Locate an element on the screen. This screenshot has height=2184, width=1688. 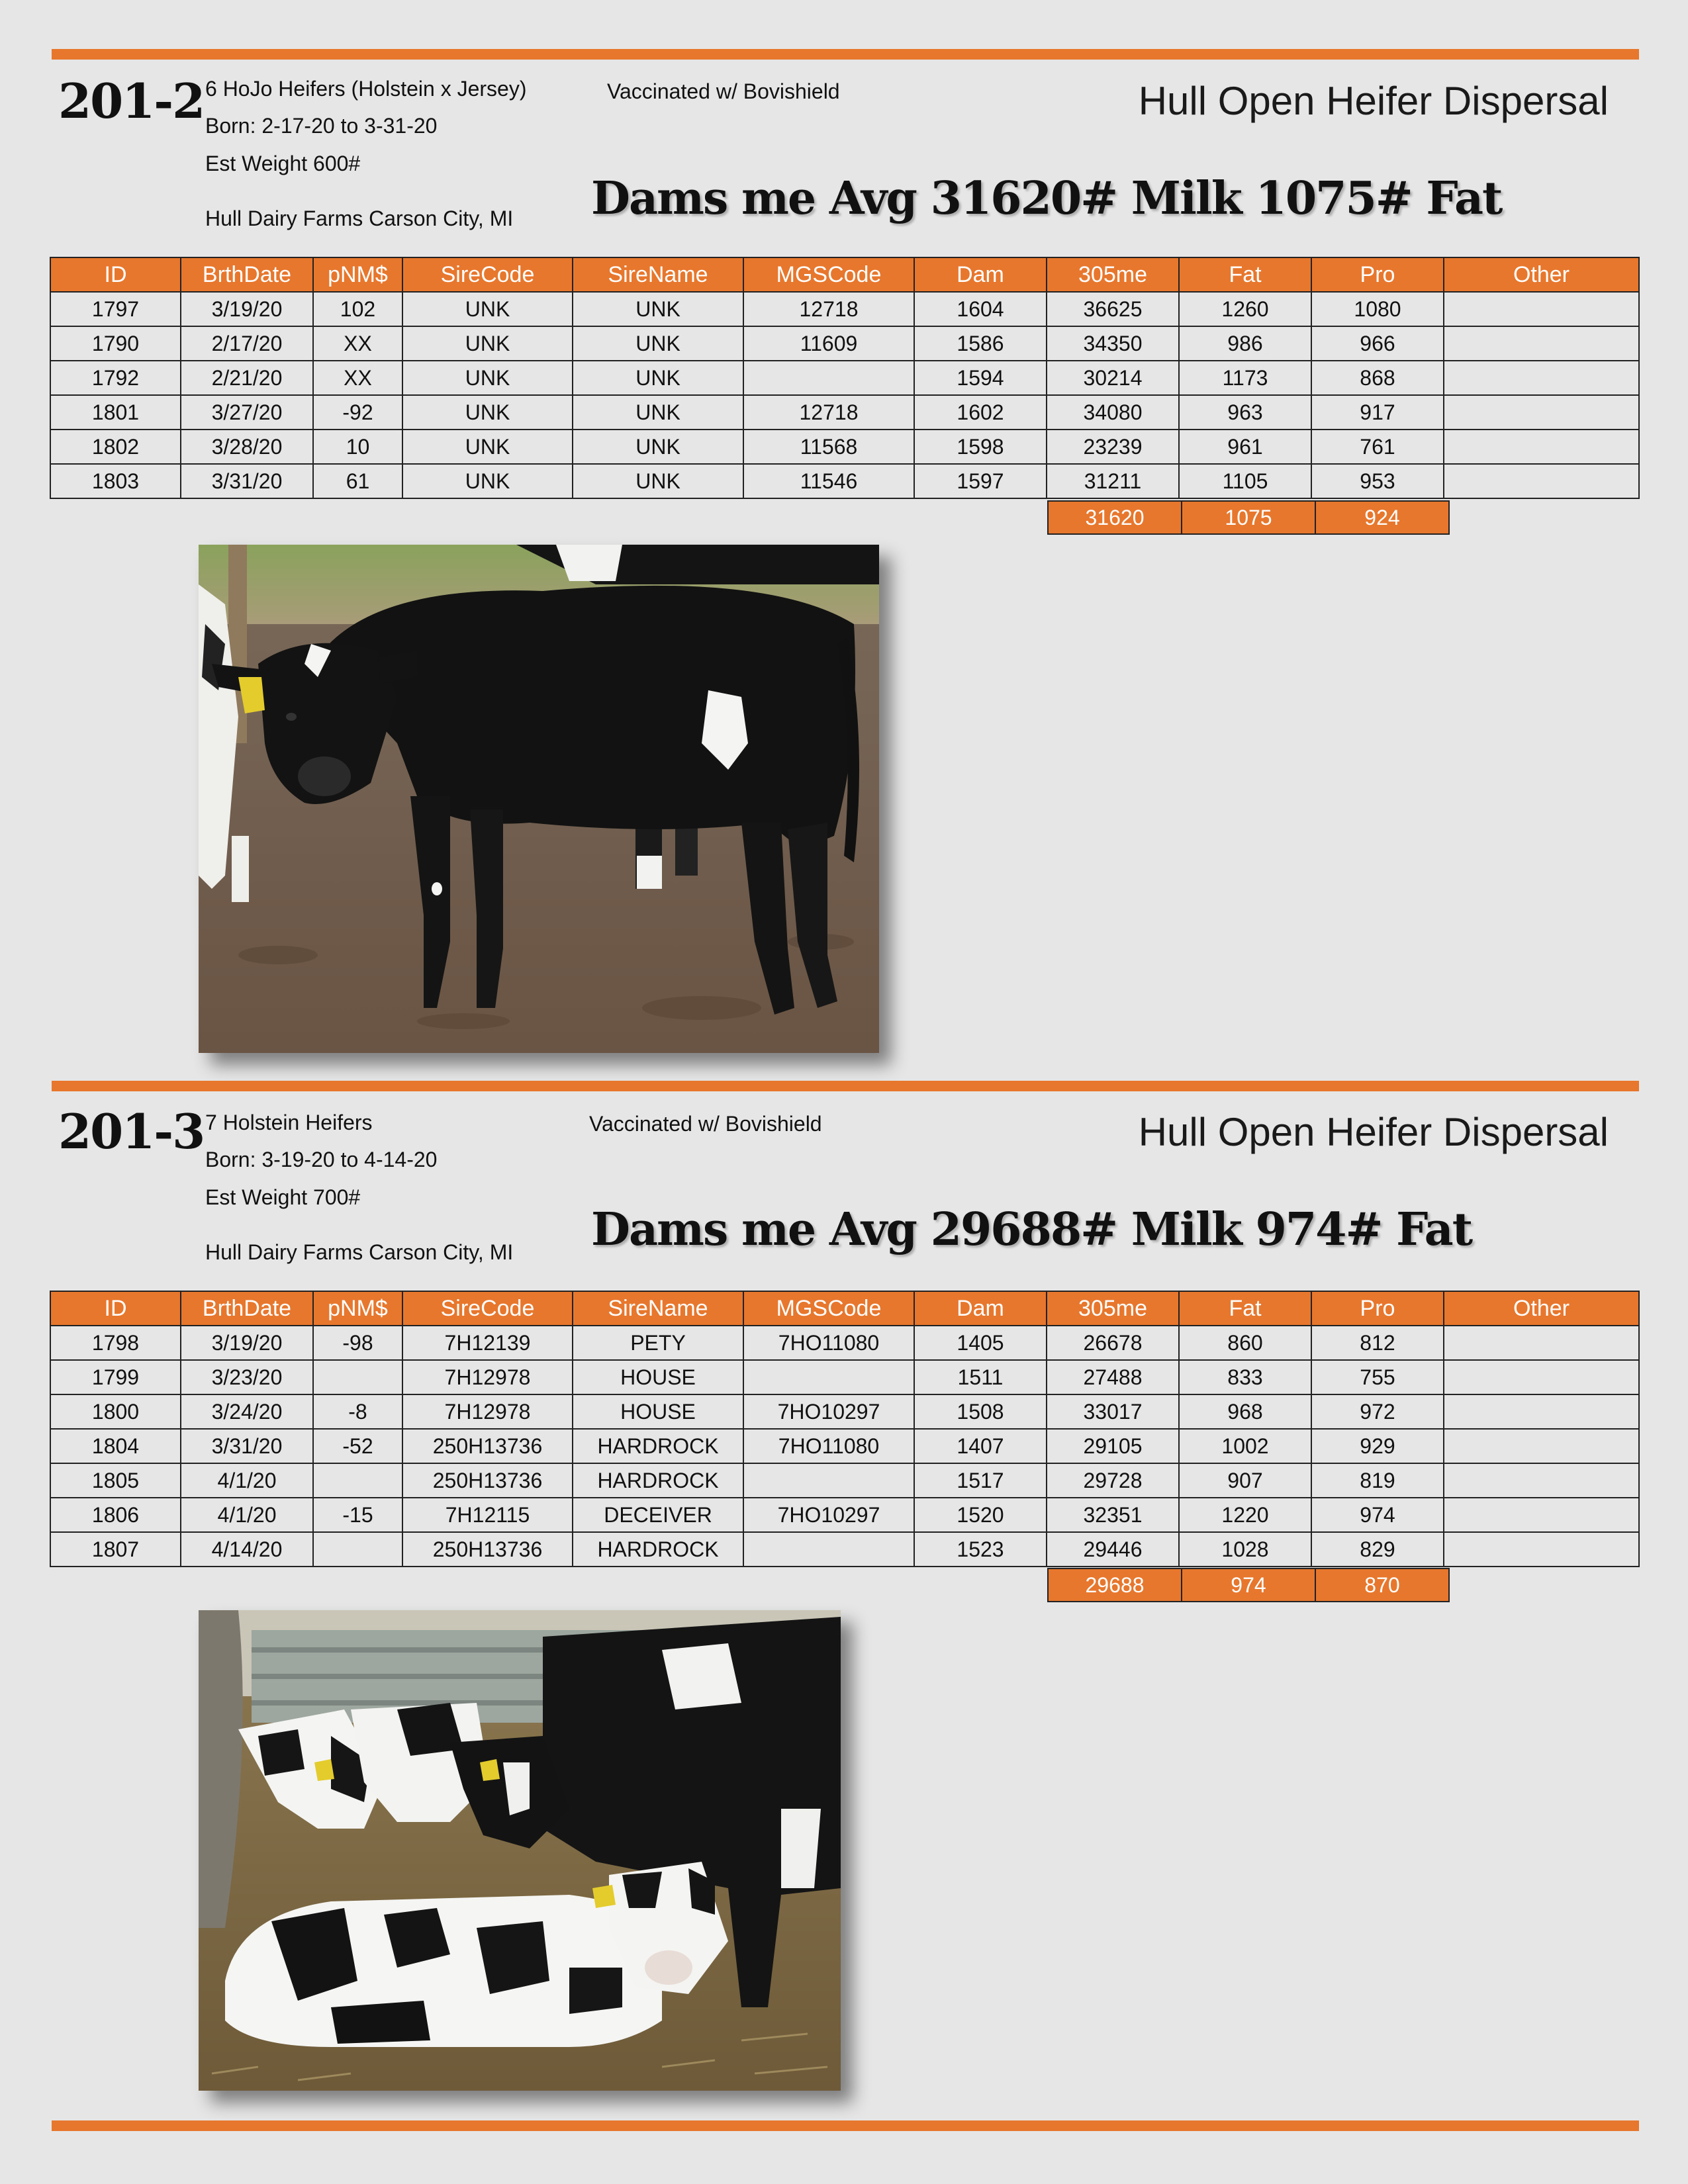
lot-description: 6 HoJo Heifers (Holstein x Jersey) is located at coordinates (366, 89).